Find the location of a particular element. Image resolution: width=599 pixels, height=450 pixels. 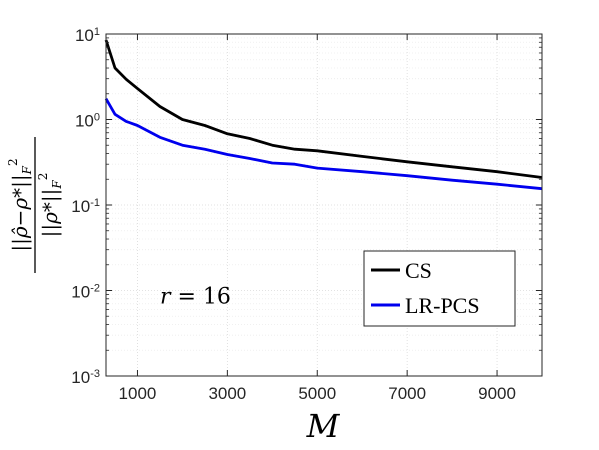

x-tick-label: 9000 is located at coordinates (497, 393).